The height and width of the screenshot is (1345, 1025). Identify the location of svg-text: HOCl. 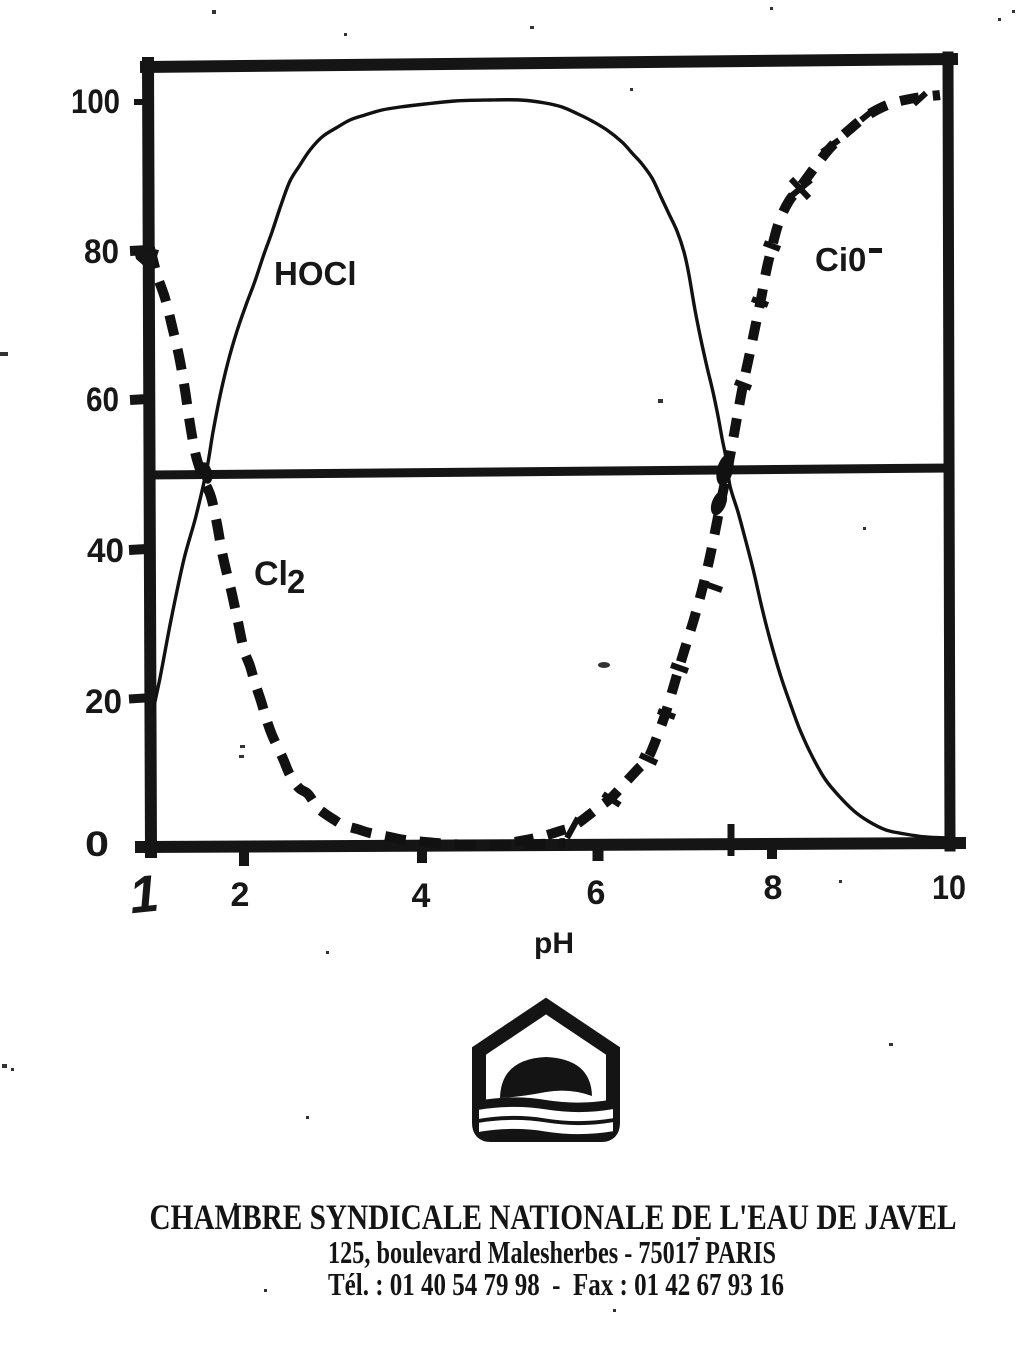
(315, 273).